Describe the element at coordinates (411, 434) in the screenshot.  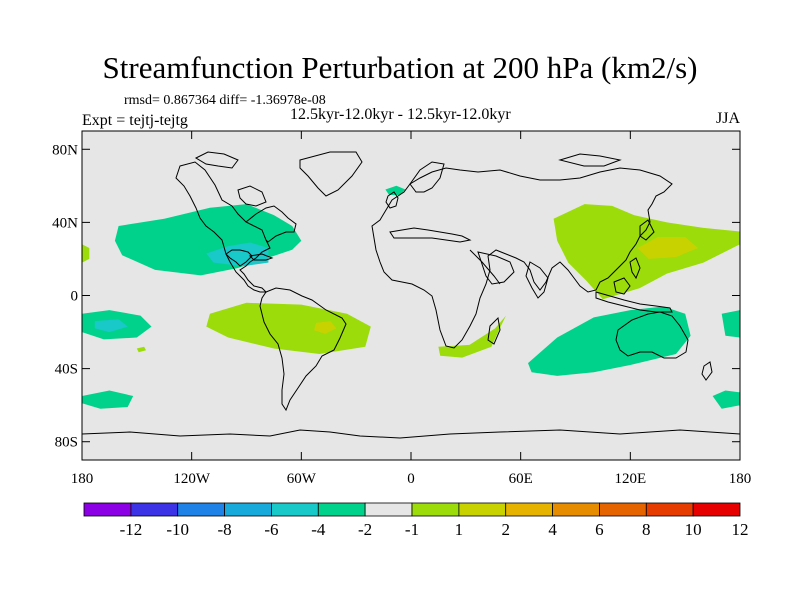
I see `coastline-antarctica` at that location.